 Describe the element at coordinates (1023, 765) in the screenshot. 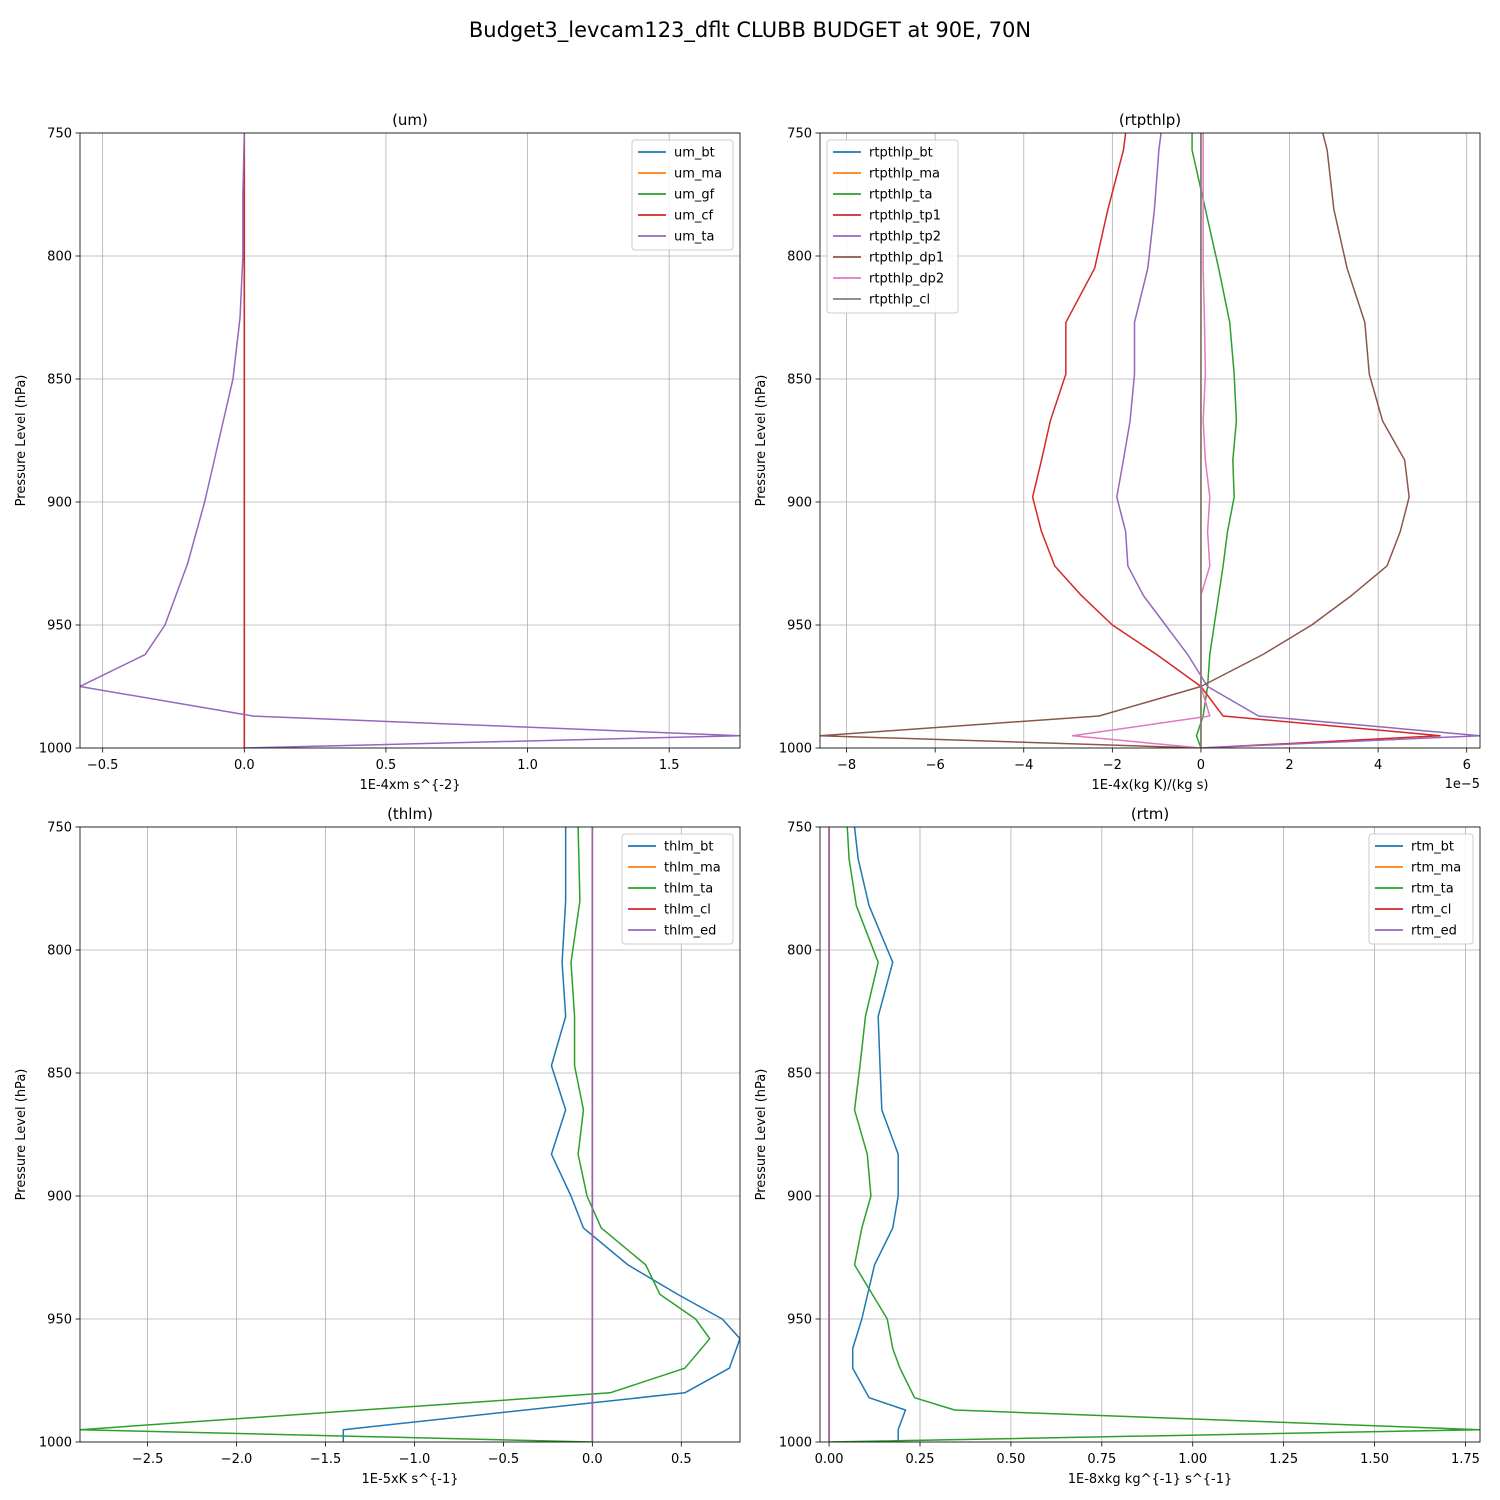

I see `x-tick-label: −4` at that location.